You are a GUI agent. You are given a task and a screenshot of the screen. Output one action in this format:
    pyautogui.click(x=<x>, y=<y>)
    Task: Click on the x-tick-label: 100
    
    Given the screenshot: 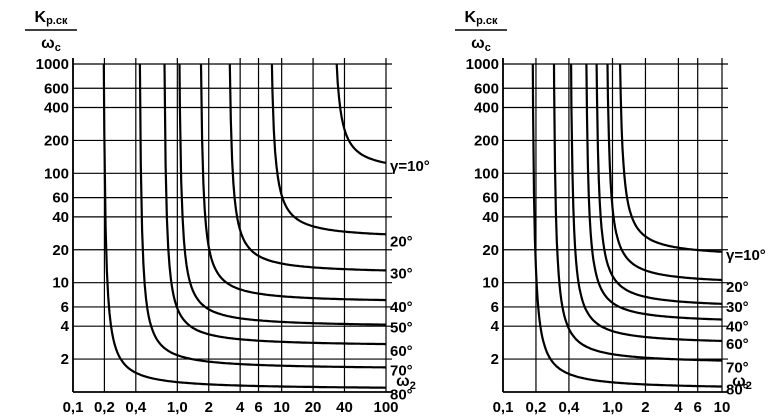 What is the action you would take?
    pyautogui.click(x=385, y=407)
    